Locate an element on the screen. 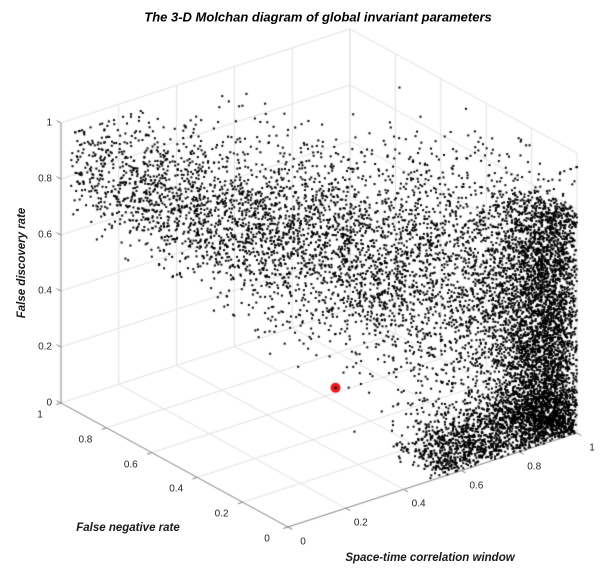  x-axis-label: Space-time correlation window is located at coordinates (430, 558).